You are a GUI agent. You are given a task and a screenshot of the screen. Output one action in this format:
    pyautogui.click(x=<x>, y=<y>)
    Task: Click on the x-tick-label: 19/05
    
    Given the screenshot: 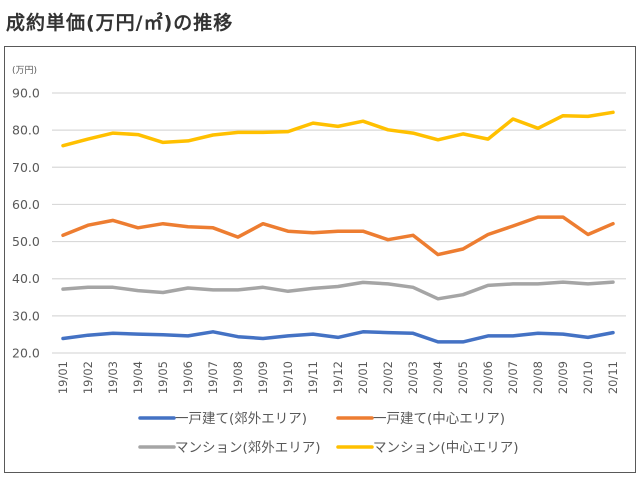 What is the action you would take?
    pyautogui.click(x=163, y=377)
    